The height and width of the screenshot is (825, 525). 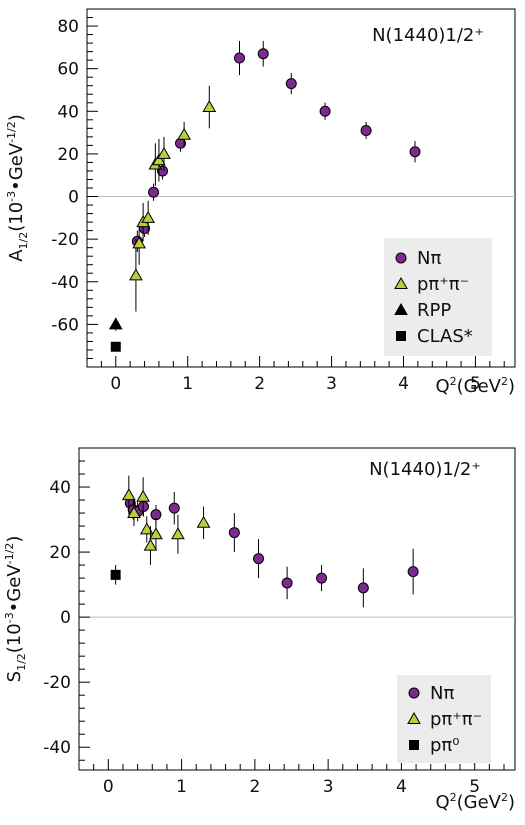 I want to click on y-tick-label: -60, so click(x=65, y=325).